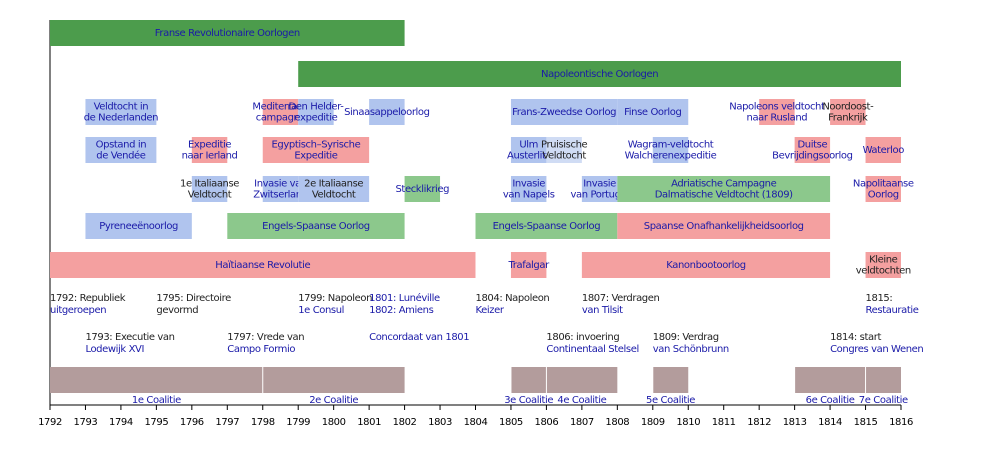  Describe the element at coordinates (671, 145) in the screenshot. I see `label-line: Wagram-veldtocht` at that location.